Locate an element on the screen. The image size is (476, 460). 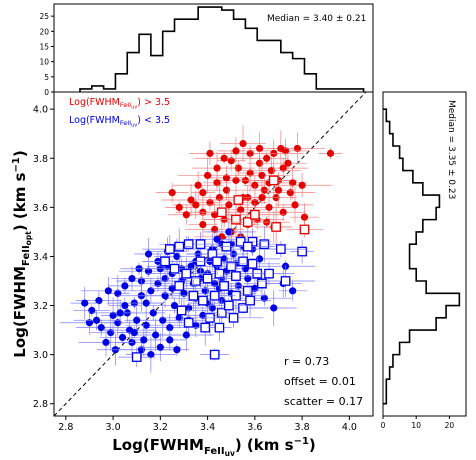
y-tick-label: 4.0 is located at coordinates (40, 110).